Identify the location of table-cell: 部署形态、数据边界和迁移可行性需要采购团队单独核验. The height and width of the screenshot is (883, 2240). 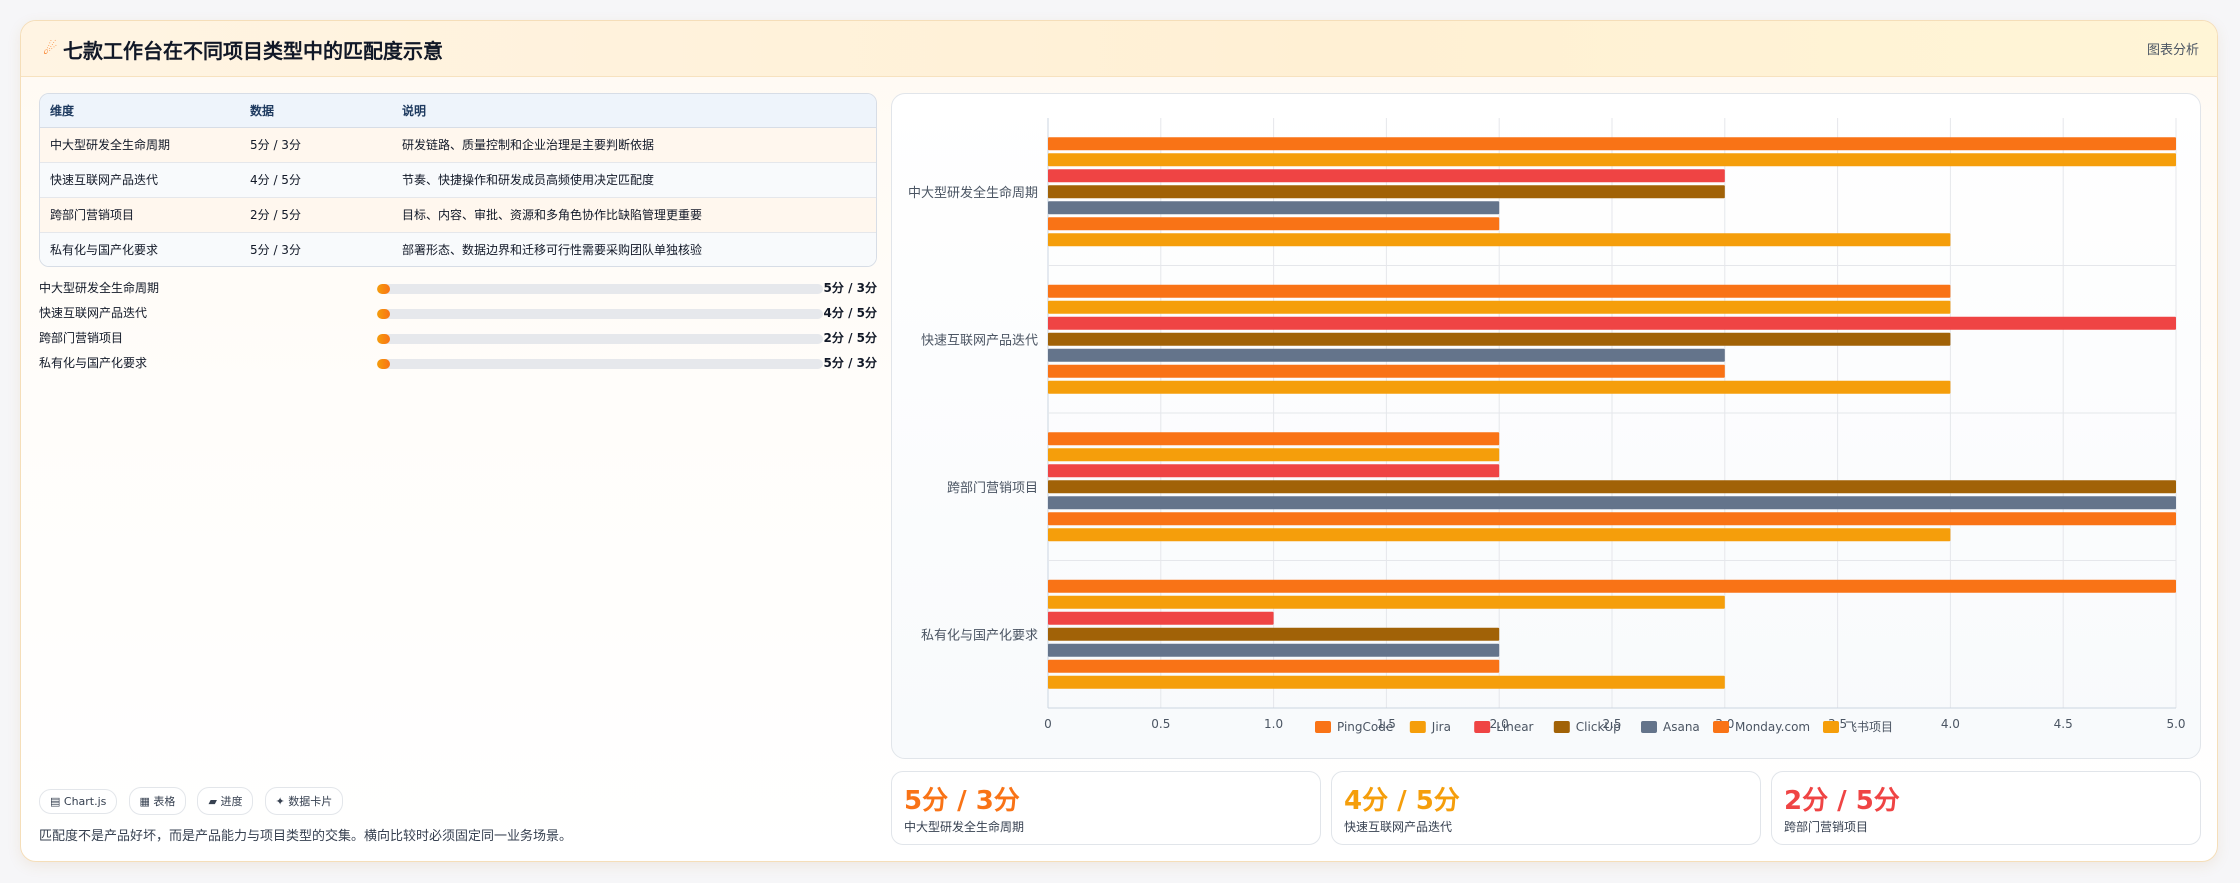
(634, 249).